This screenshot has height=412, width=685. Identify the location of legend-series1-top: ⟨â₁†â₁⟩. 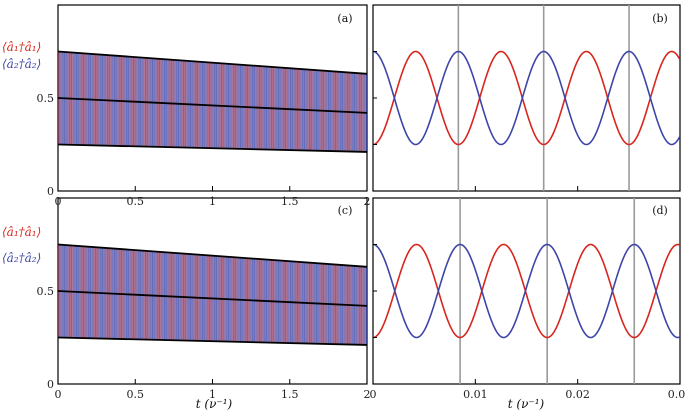
(21, 47).